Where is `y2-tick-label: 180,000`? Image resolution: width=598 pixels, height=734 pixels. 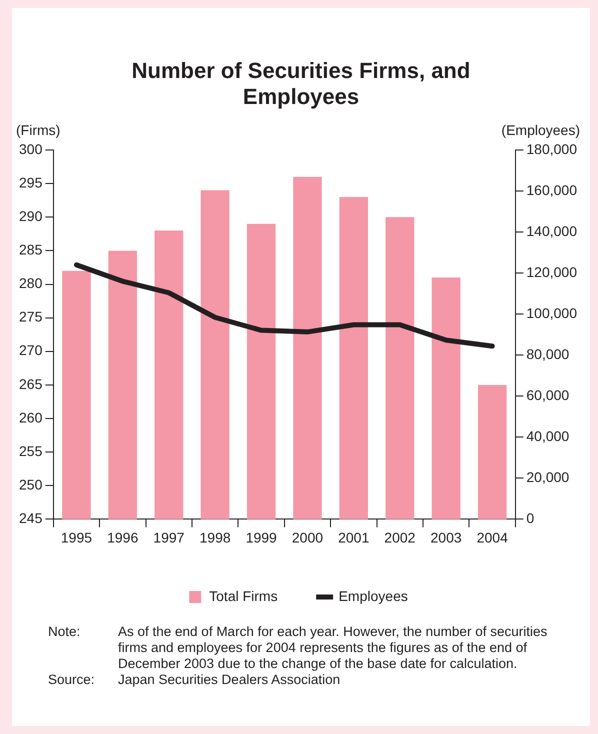 y2-tick-label: 180,000 is located at coordinates (552, 148).